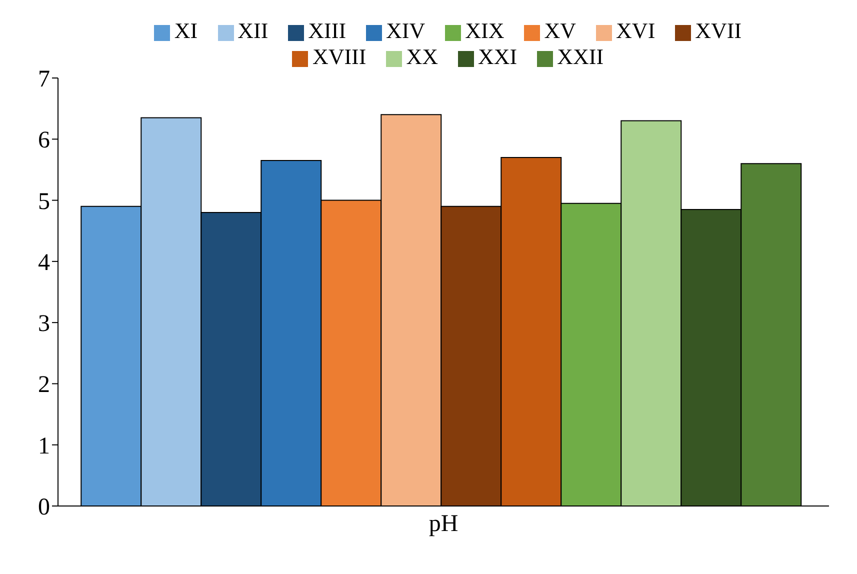  What do you see at coordinates (186, 30) in the screenshot?
I see `legend-label: XI` at bounding box center [186, 30].